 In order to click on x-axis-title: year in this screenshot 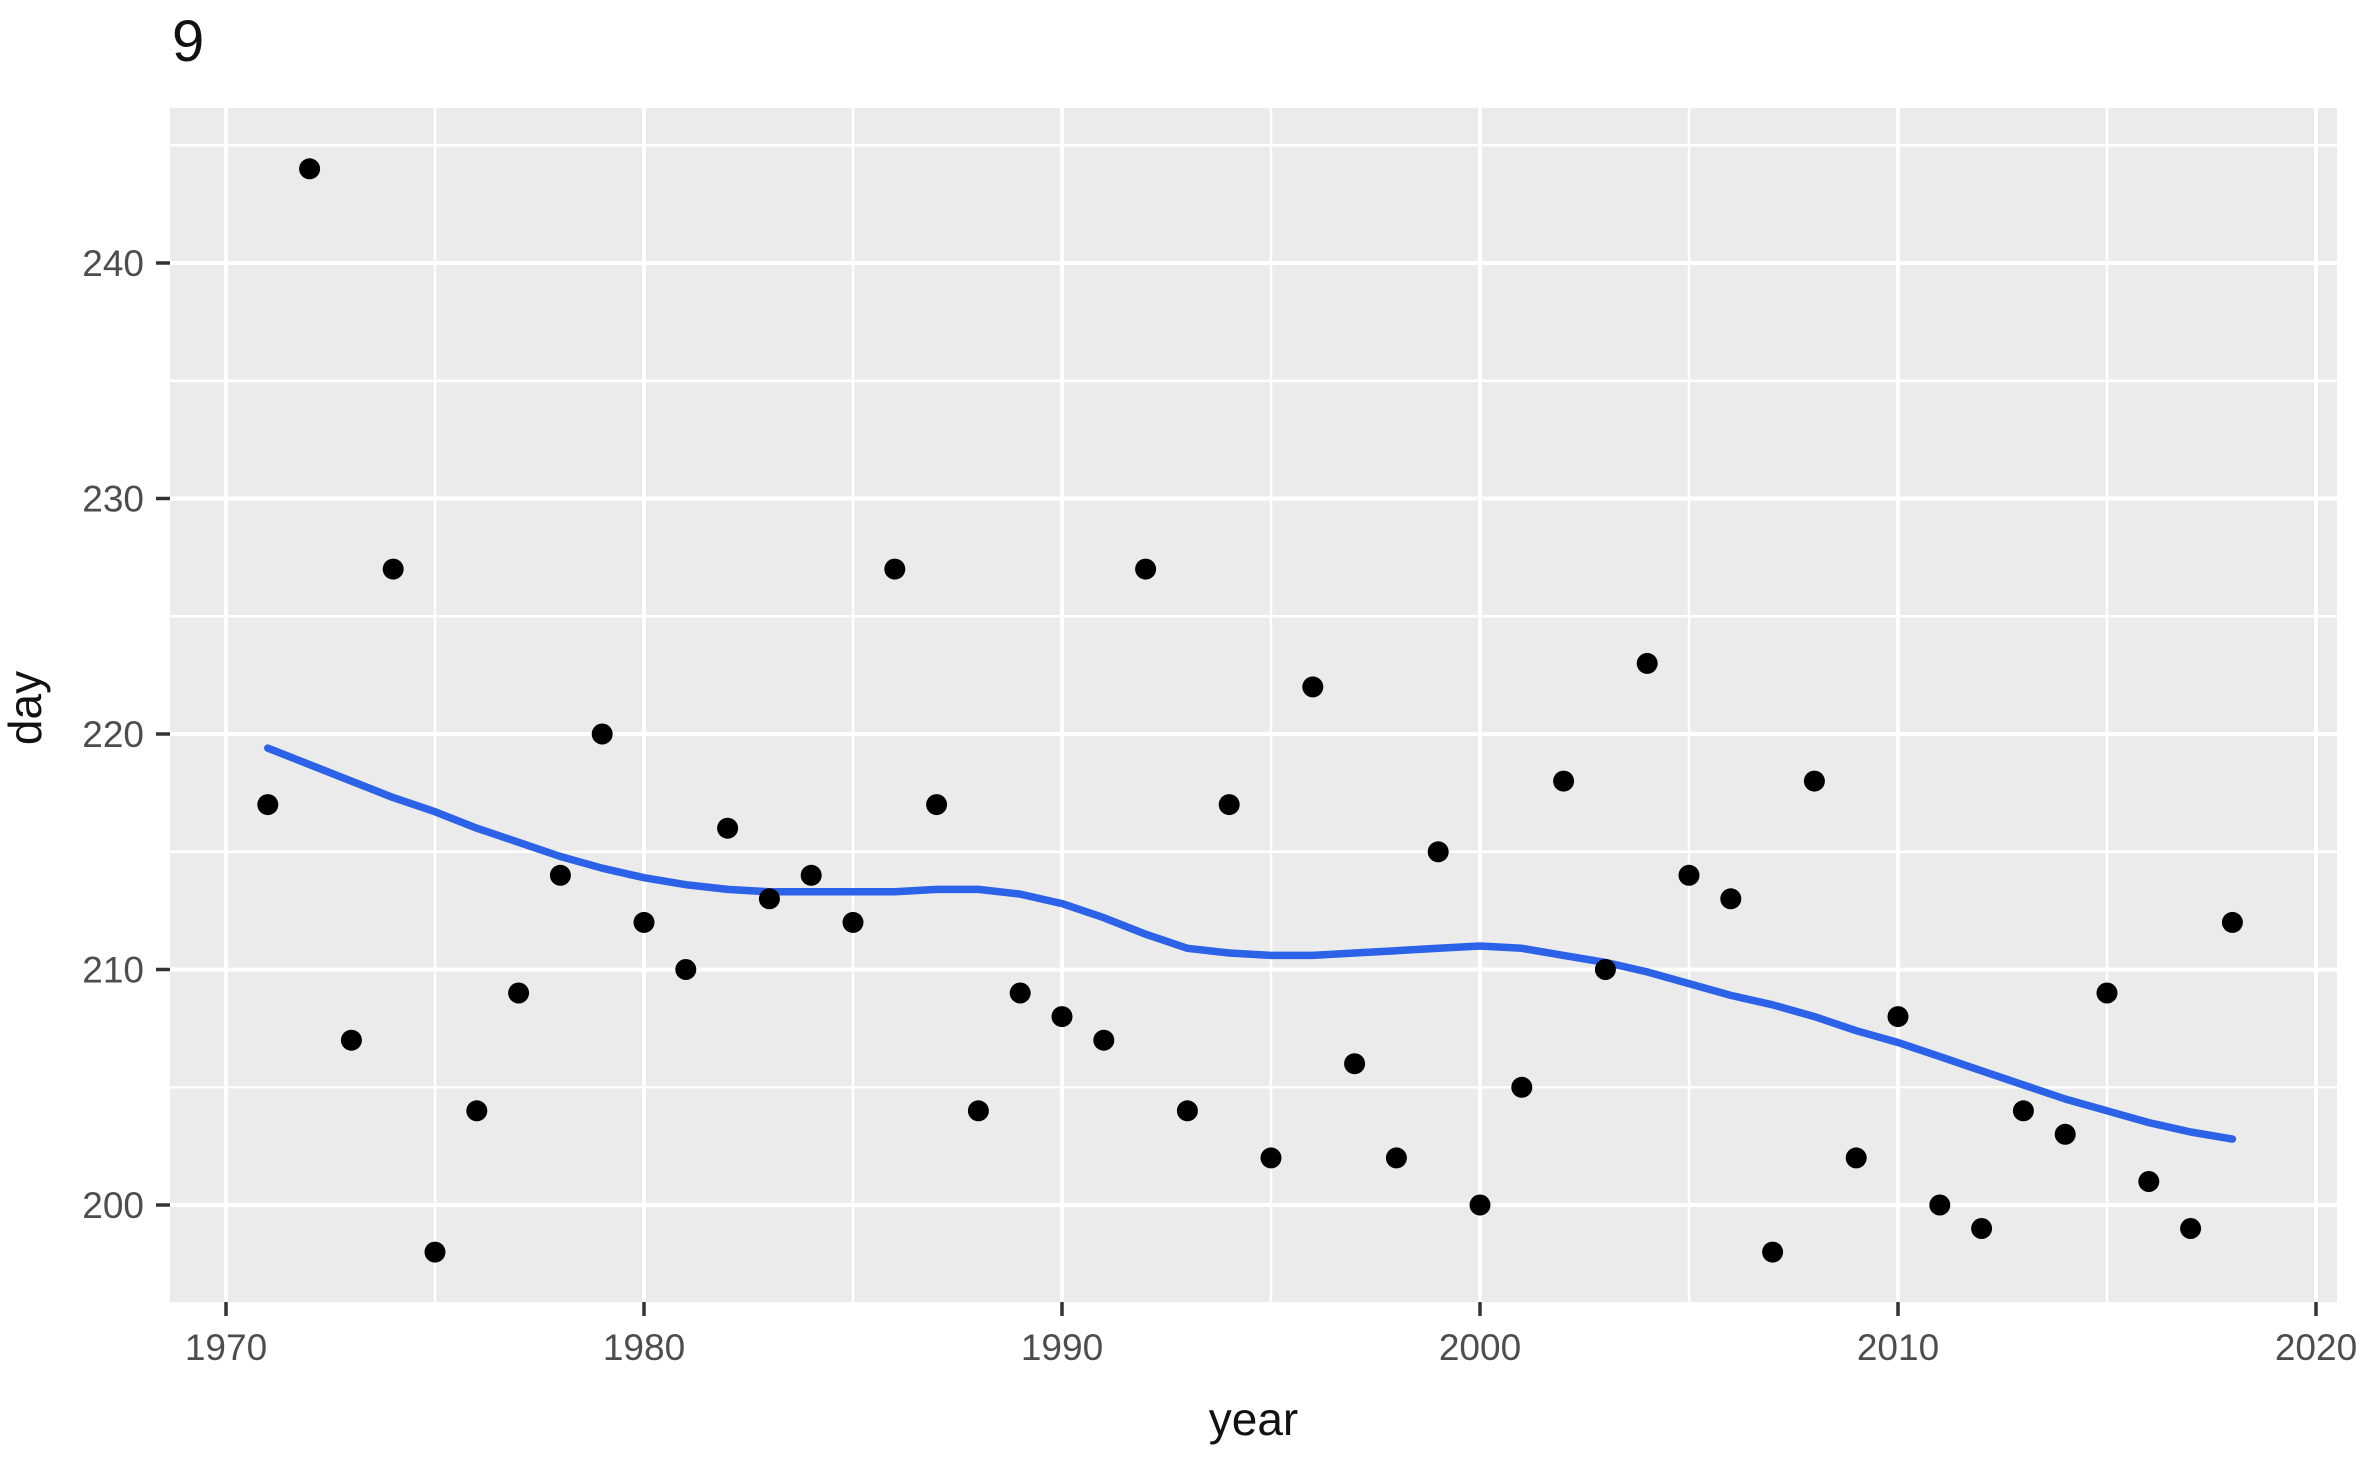, I will do `click(1253, 1419)`.